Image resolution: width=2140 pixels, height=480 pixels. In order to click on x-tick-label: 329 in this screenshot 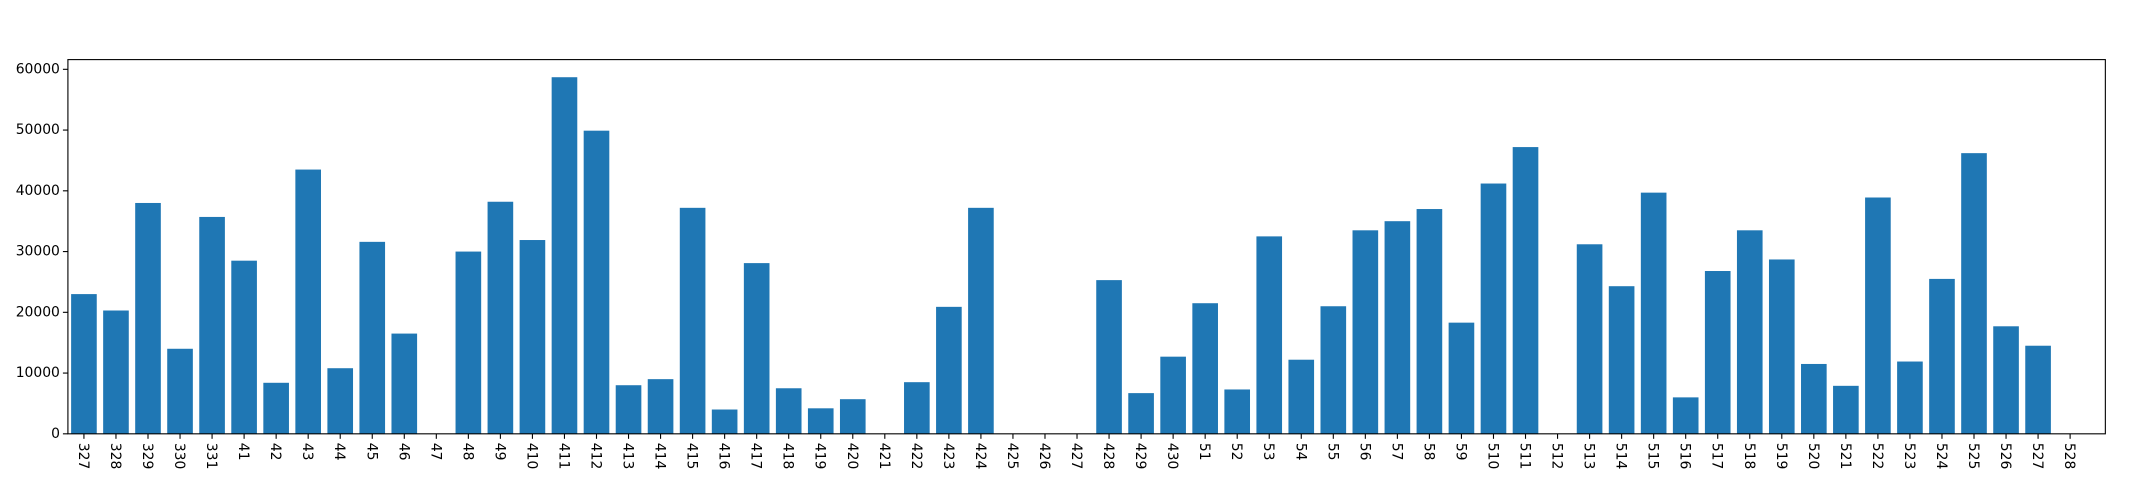, I will do `click(147, 456)`.